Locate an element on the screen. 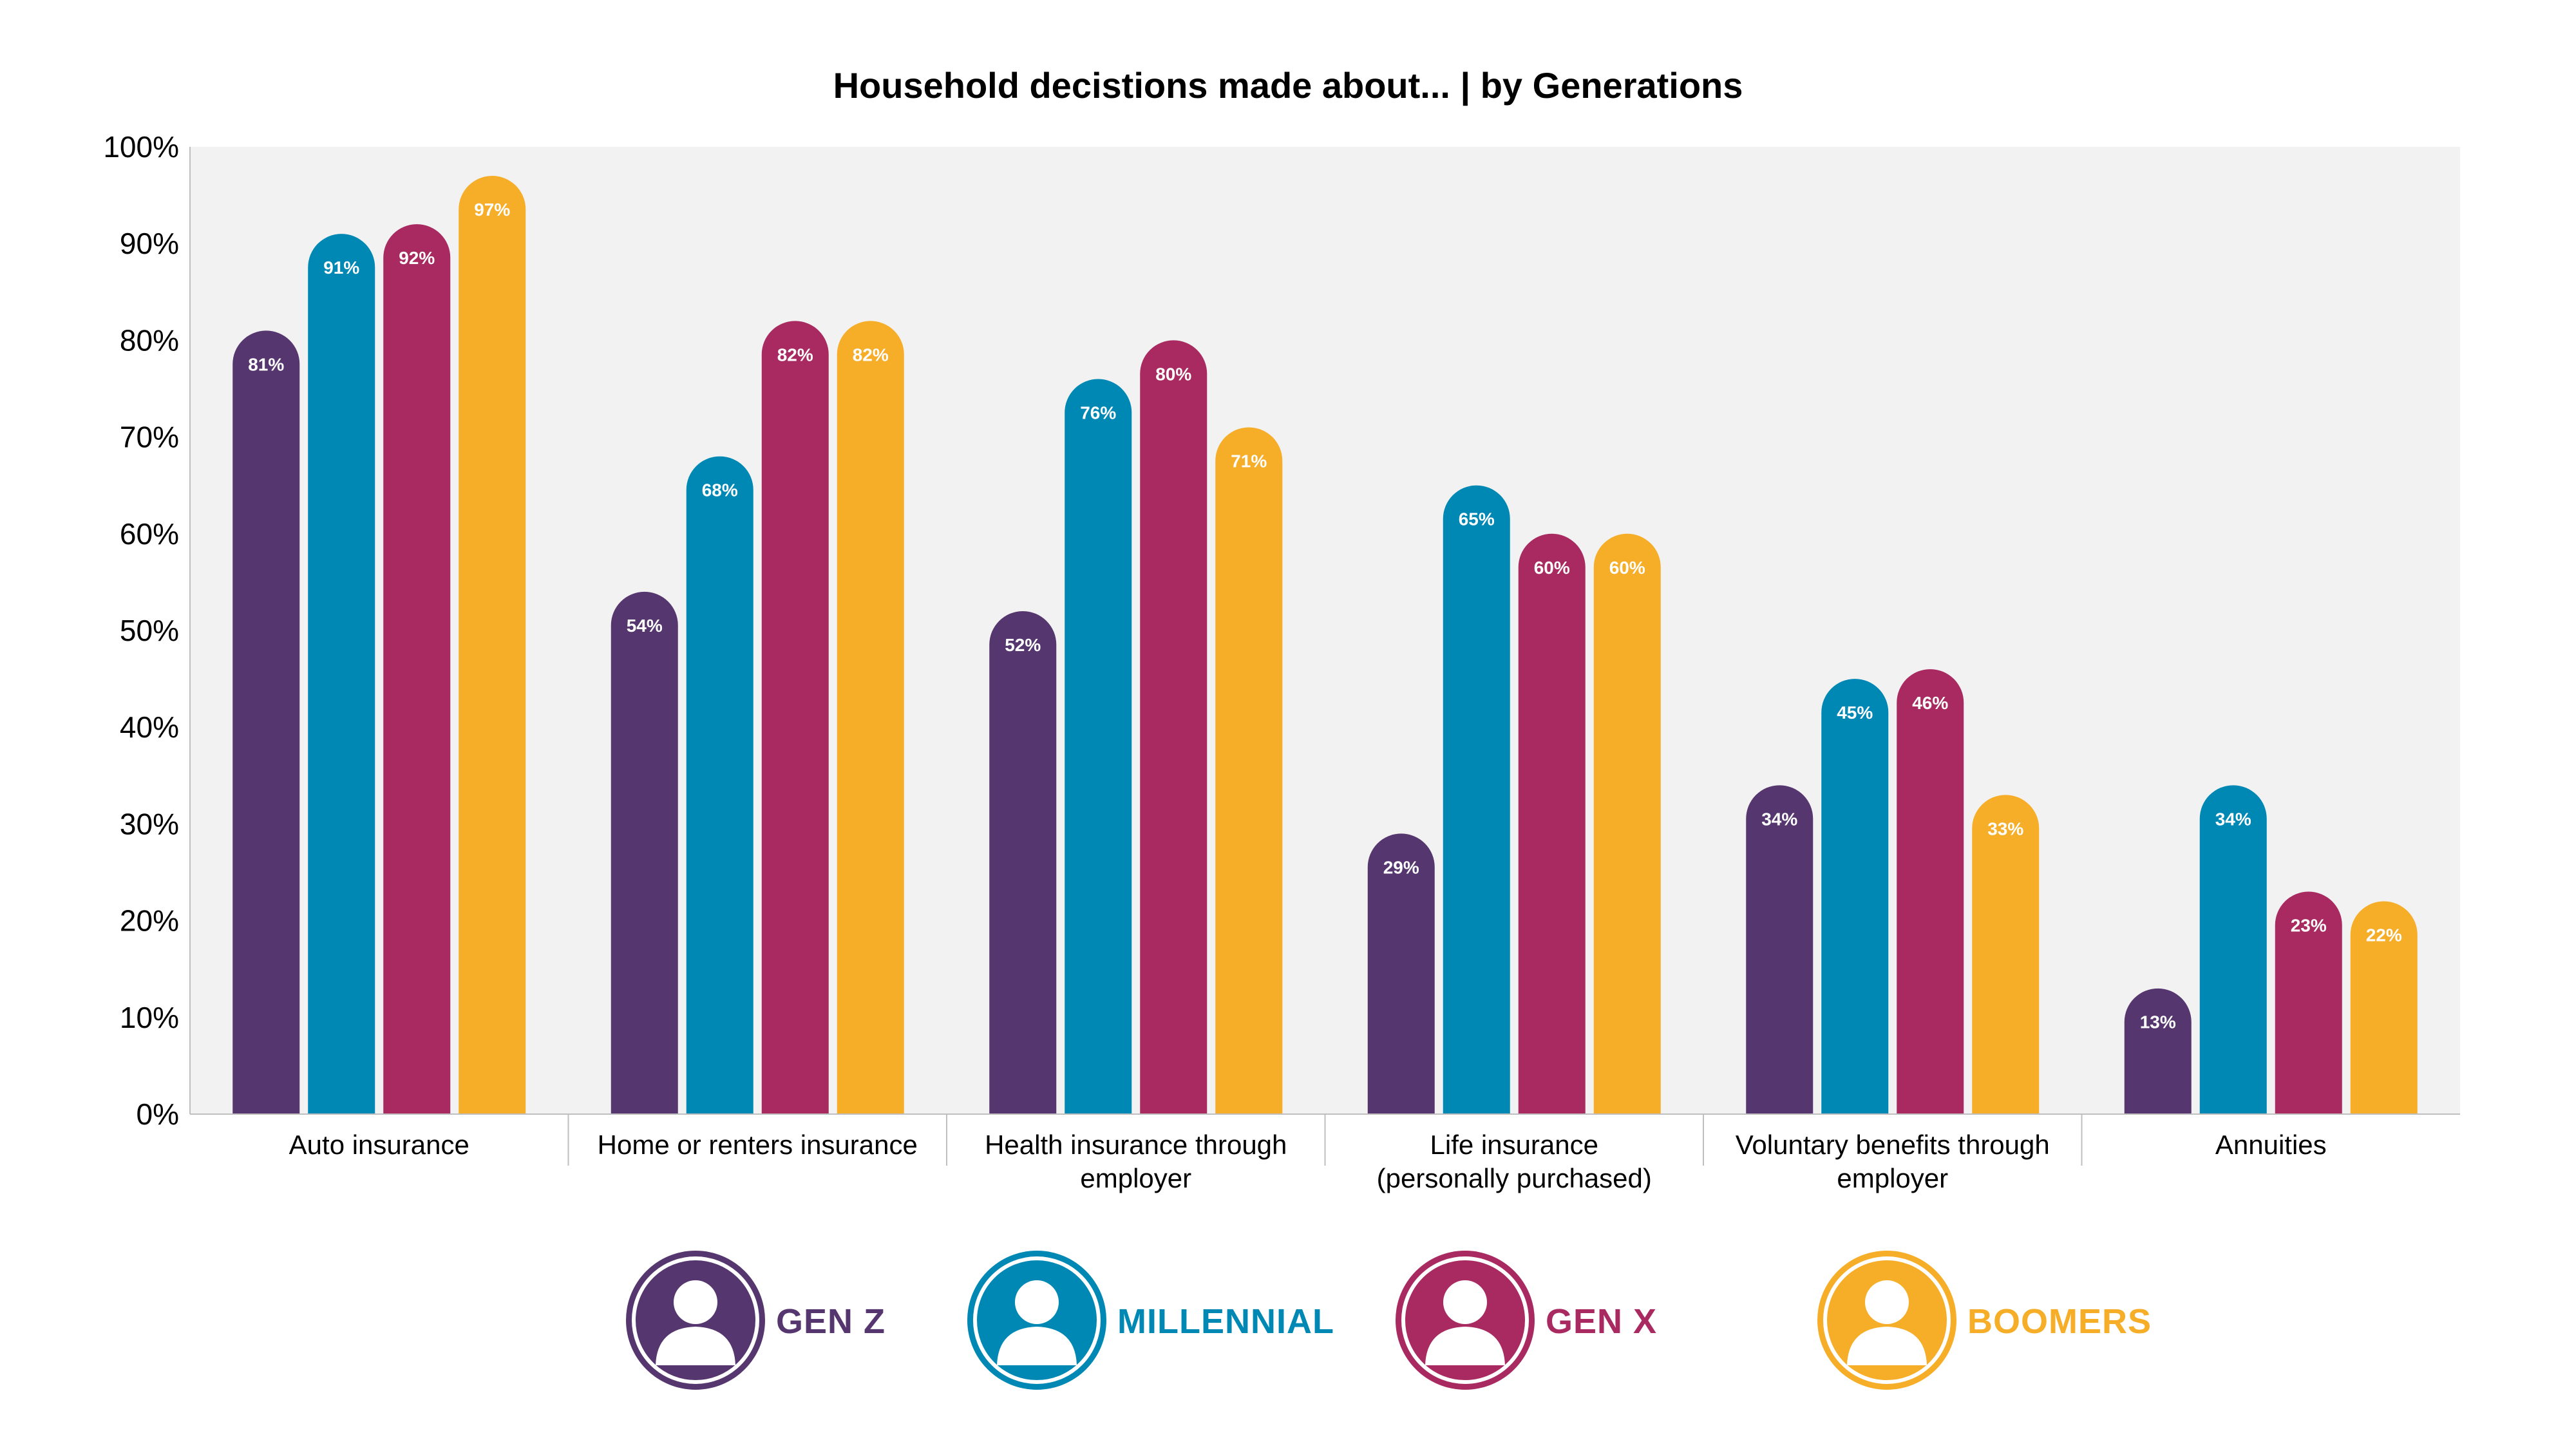  legend-item: MILLENNIAL is located at coordinates (1150, 1320).